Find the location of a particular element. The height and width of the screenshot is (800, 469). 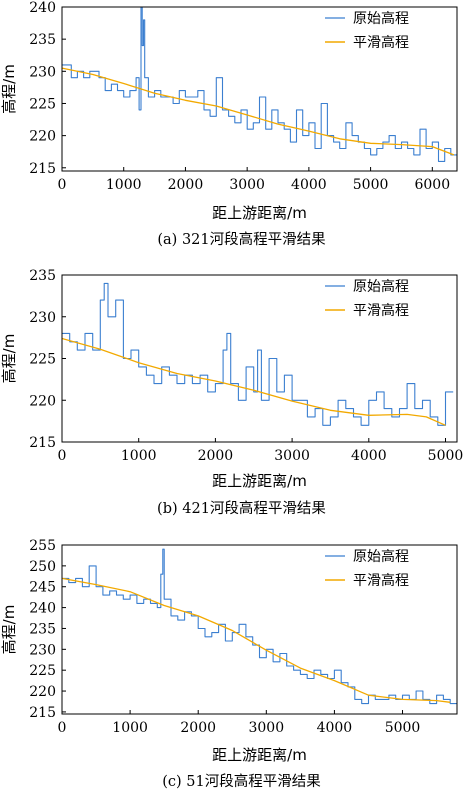

chart-caption: (c) 51河段高程平滑结果 is located at coordinates (241, 781).